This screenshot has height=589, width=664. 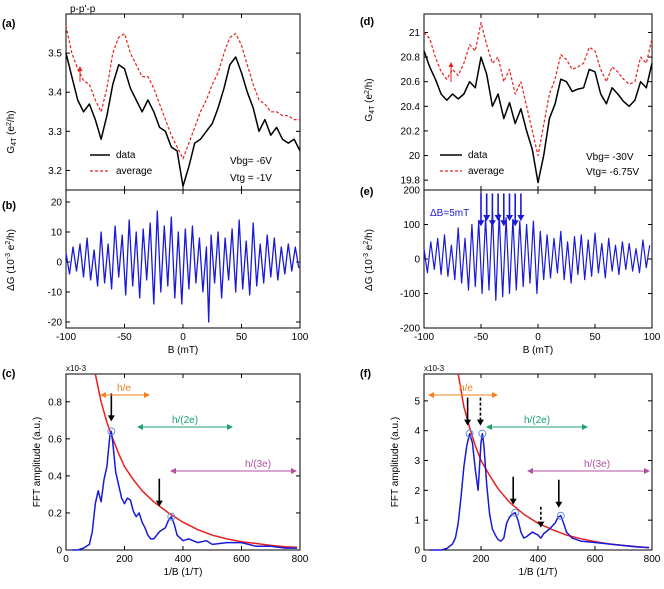 What do you see at coordinates (395, 462) in the screenshot?
I see `ylabel-f: FFT amplitude (a.u.)` at bounding box center [395, 462].